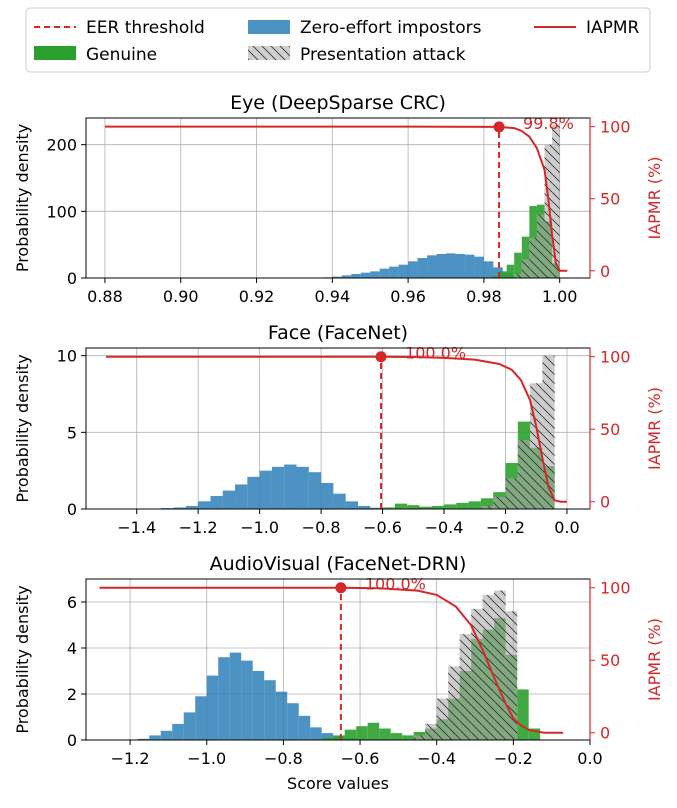 This screenshot has width=677, height=808. What do you see at coordinates (181, 296) in the screenshot?
I see `x-tick-label-1: 0.90` at bounding box center [181, 296].